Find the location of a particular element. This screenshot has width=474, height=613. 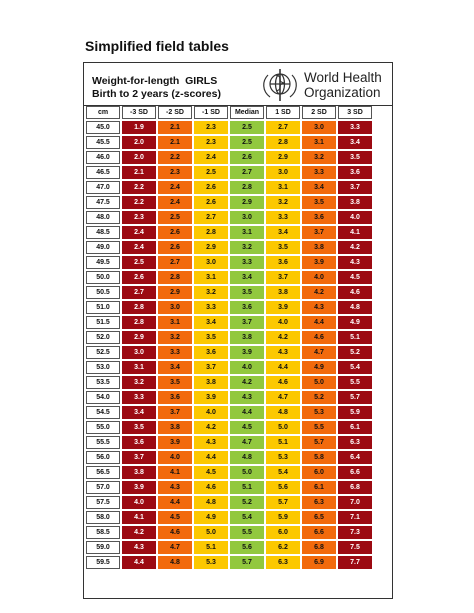

weight-cell: 5.6 is located at coordinates (247, 547).